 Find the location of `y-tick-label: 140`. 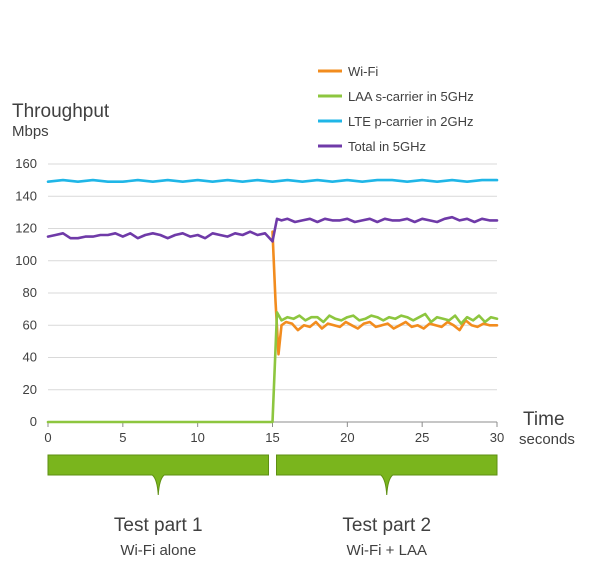

y-tick-label: 140 is located at coordinates (26, 195).